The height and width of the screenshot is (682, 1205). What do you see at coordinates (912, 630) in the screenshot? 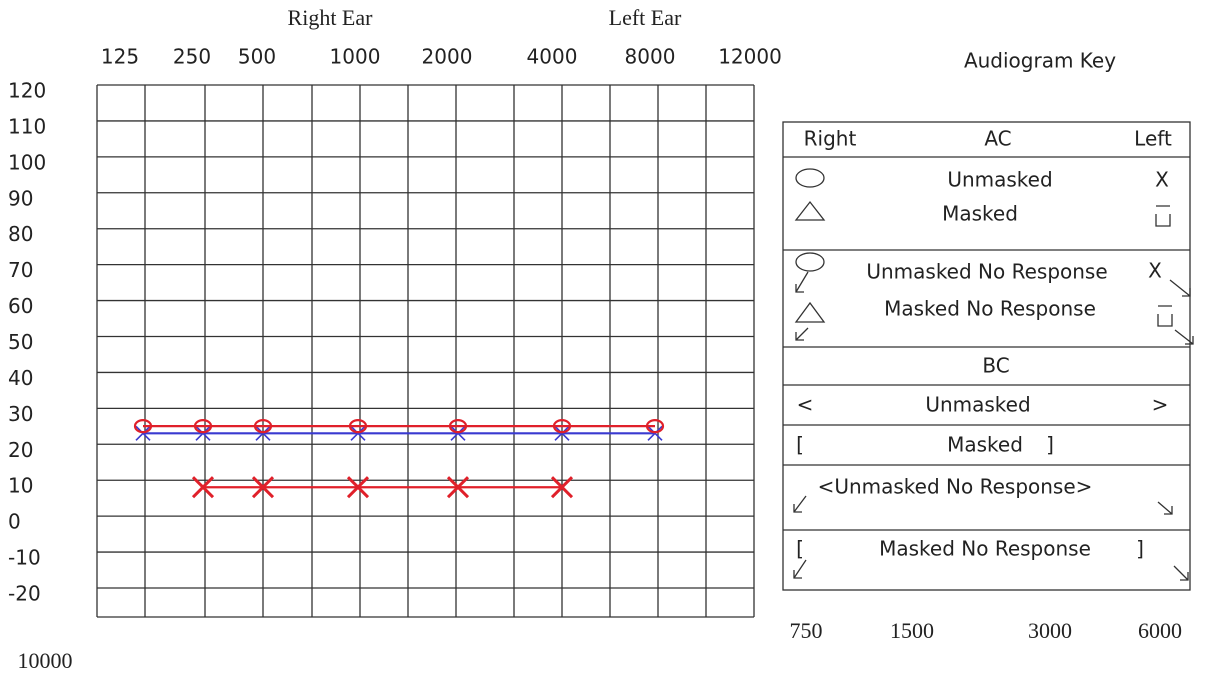
I see `secondary-frequency: 1500` at bounding box center [912, 630].